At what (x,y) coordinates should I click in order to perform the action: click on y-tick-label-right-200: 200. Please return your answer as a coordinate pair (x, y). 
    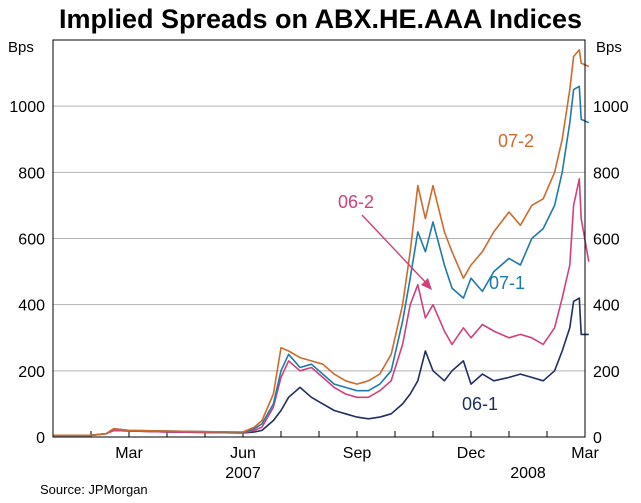
    Looking at the image, I should click on (606, 372).